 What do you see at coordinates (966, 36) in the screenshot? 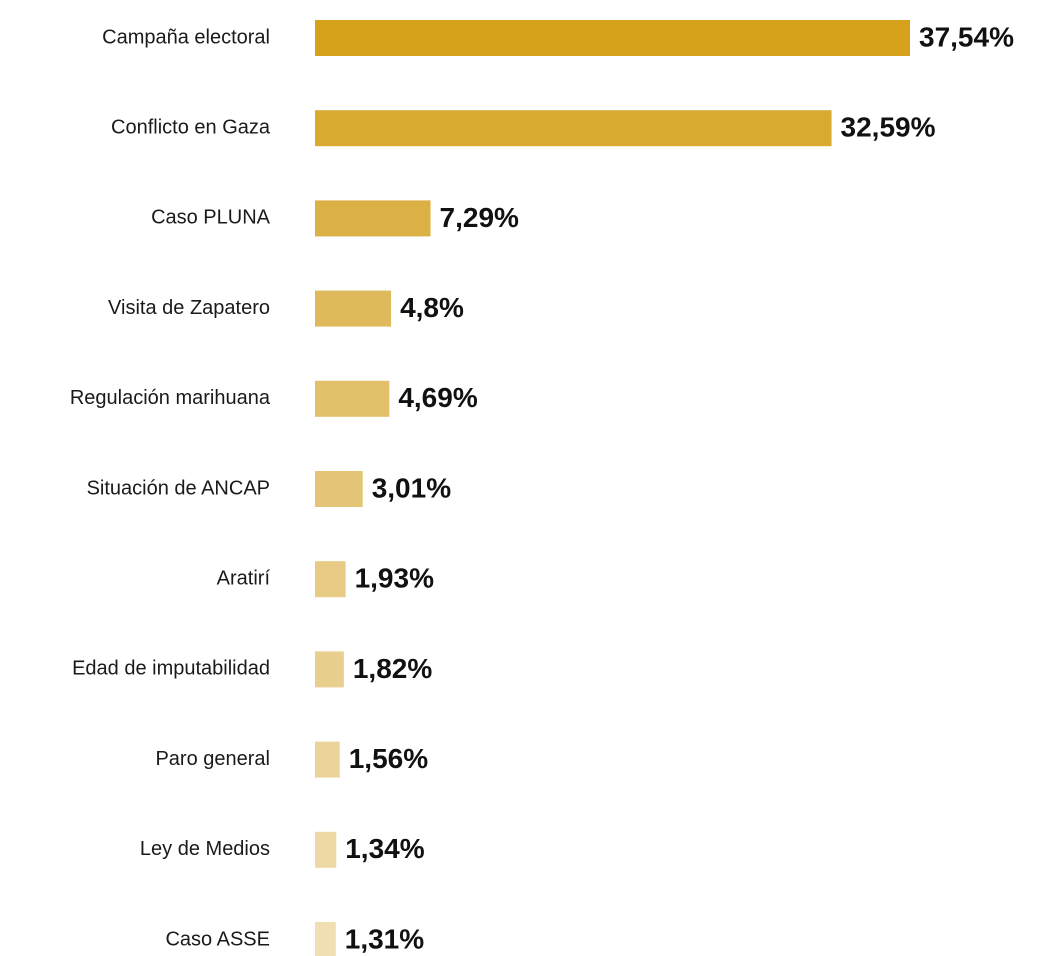
I see `value-label: 37,54%` at bounding box center [966, 36].